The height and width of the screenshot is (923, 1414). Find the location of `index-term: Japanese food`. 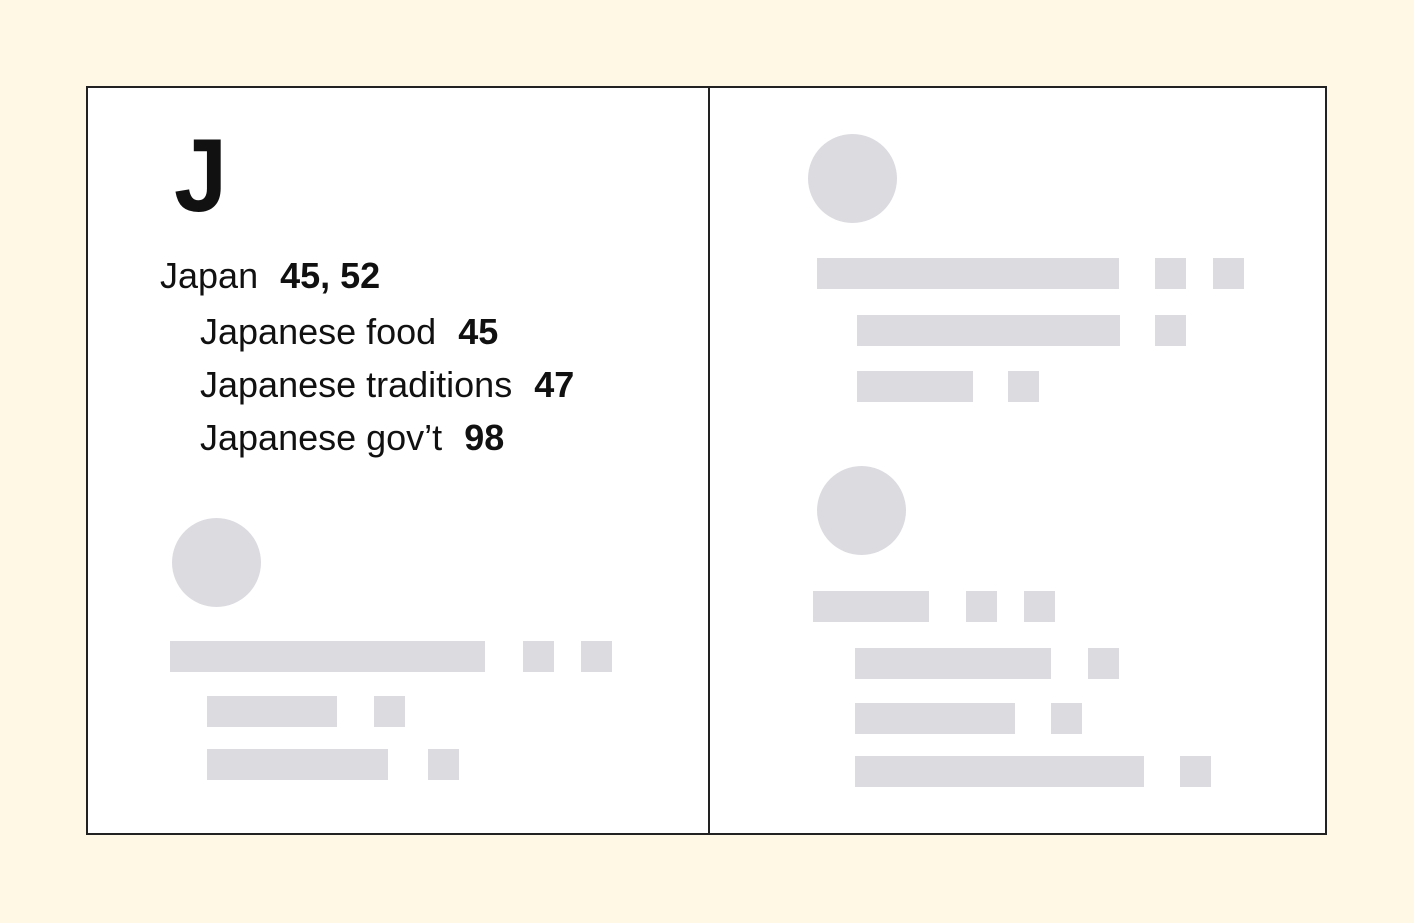

index-term: Japanese food is located at coordinates (318, 331).